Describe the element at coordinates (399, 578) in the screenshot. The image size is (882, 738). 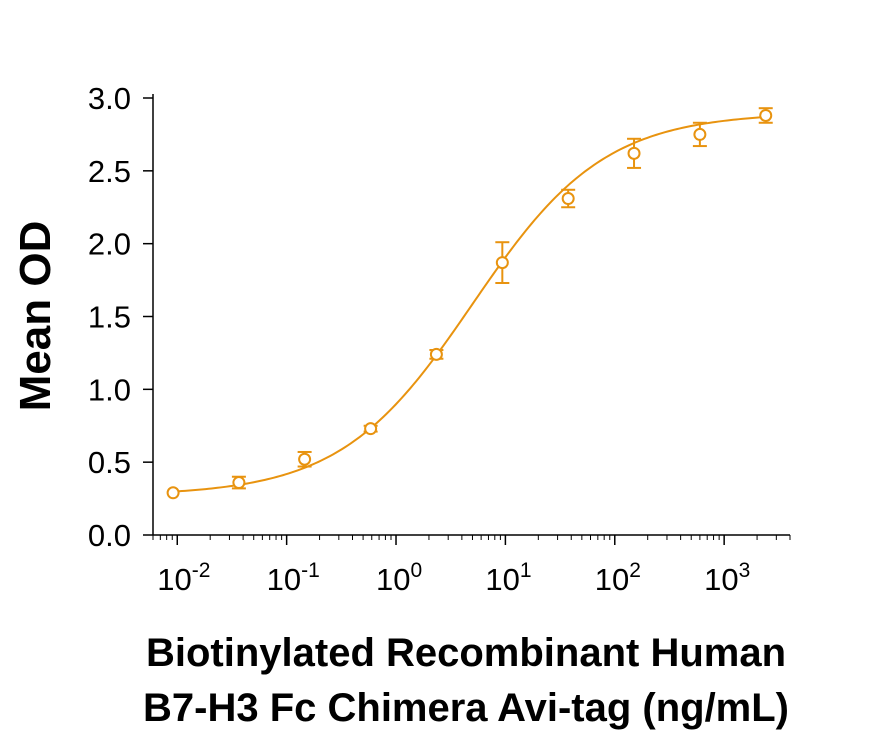
I see `x-tick-label: 10⁰` at that location.